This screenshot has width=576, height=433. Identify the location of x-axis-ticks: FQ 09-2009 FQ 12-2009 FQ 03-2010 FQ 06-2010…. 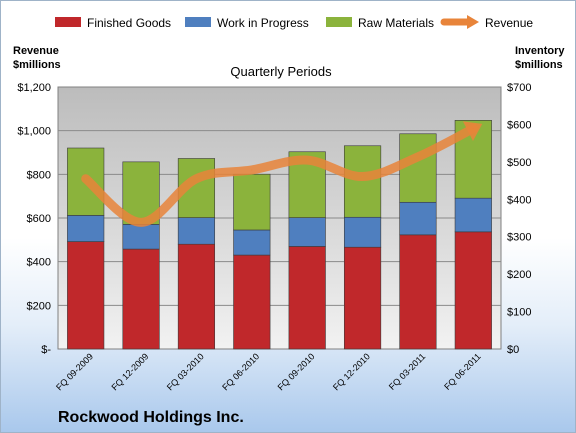
(268, 371).